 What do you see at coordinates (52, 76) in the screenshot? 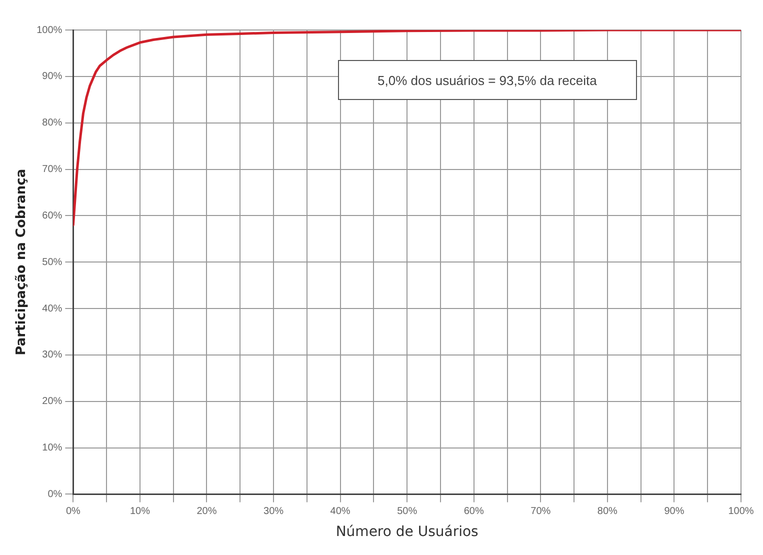
I see `y-tick-label: 90%` at bounding box center [52, 76].